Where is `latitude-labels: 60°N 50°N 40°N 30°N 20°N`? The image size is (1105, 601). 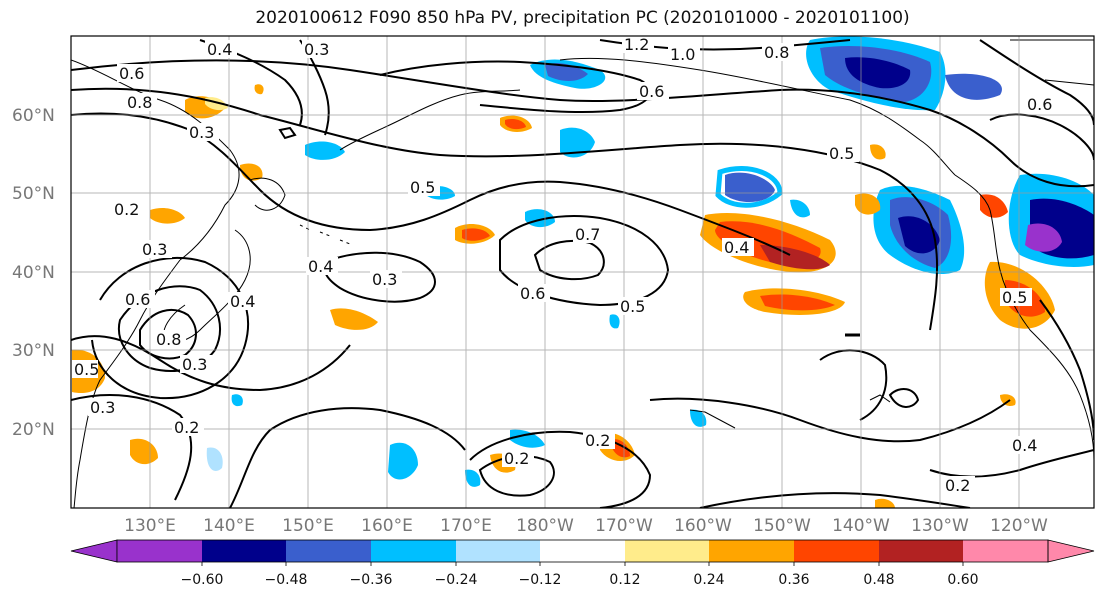 latitude-labels: 60°N 50°N 40°N 30°N 20°N is located at coordinates (33, 273).